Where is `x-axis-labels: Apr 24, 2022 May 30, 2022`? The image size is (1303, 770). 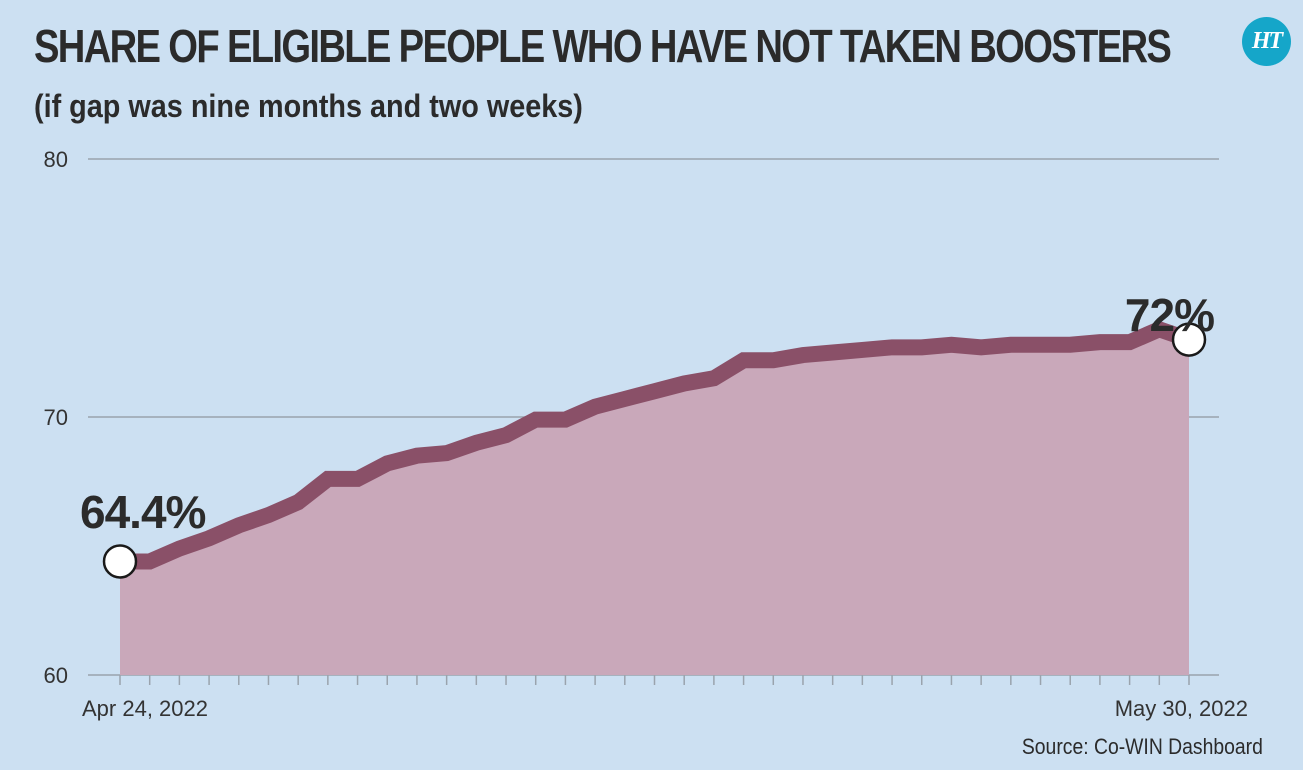 x-axis-labels: Apr 24, 2022 May 30, 2022 is located at coordinates (665, 708).